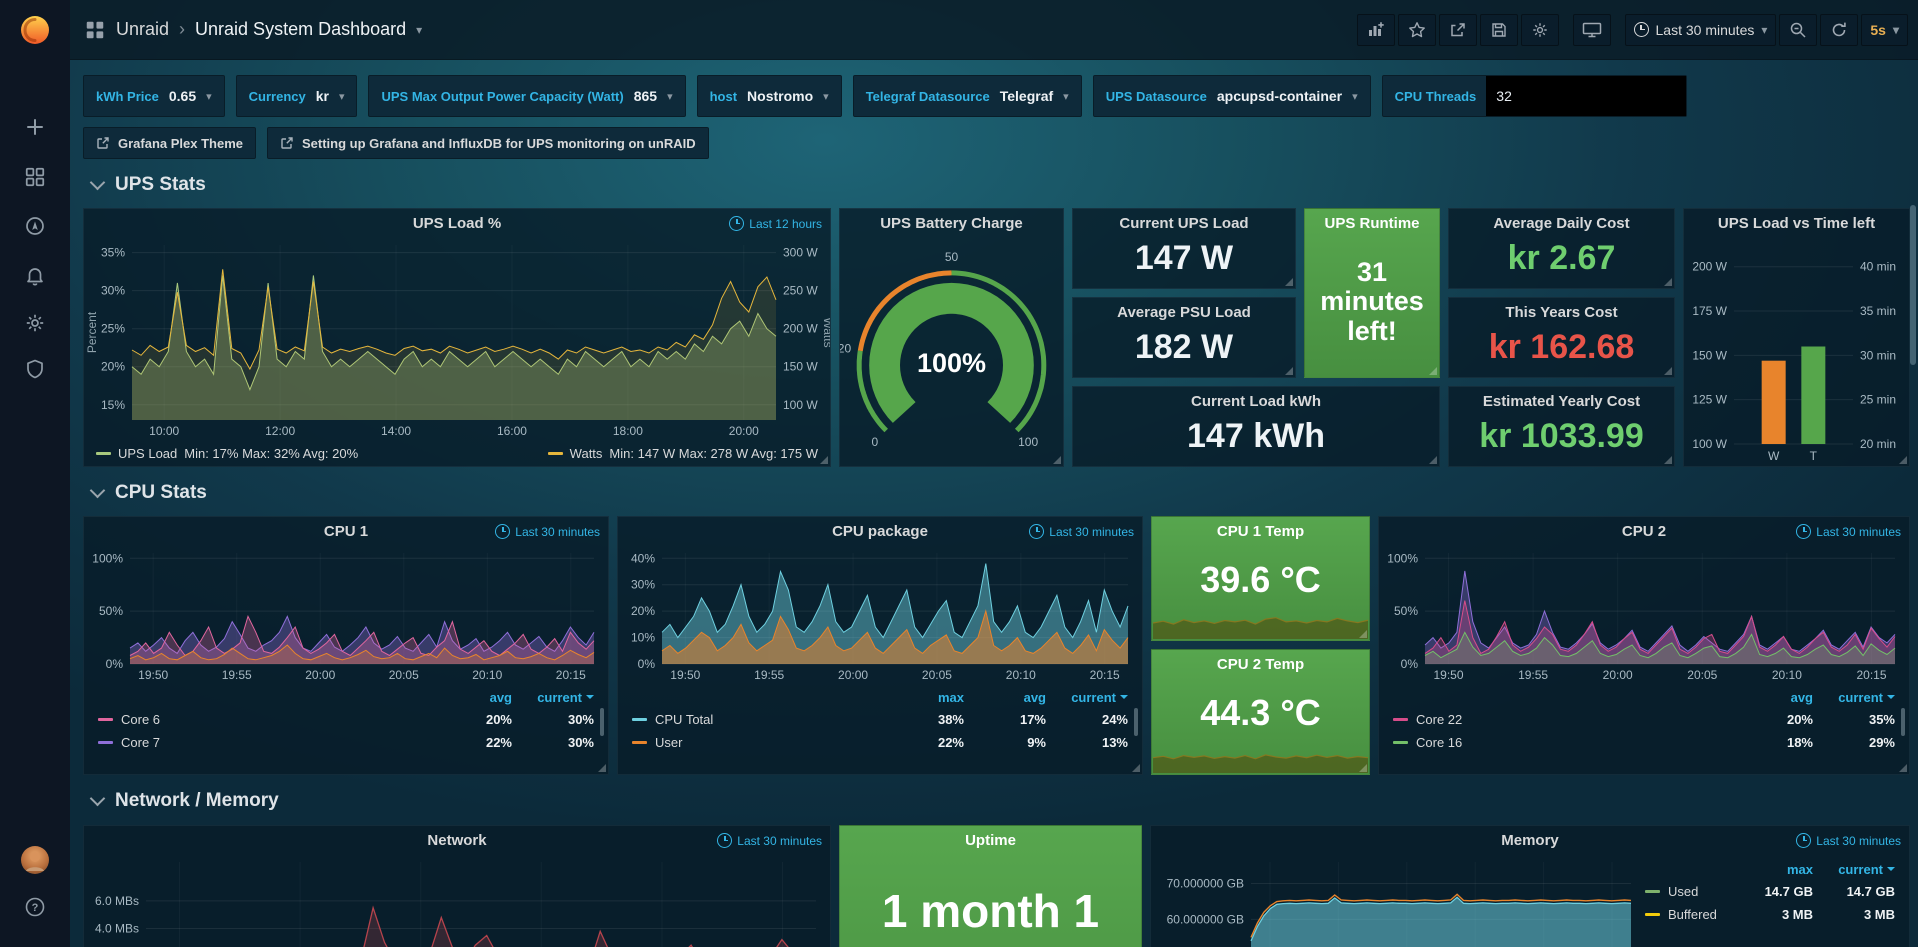 This screenshot has width=1918, height=947. Describe the element at coordinates (35, 226) in the screenshot. I see `explore-compass-icon` at that location.